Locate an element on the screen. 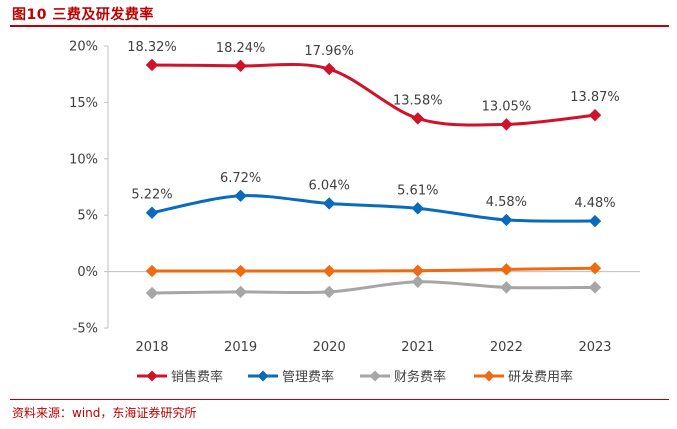 This screenshot has width=677, height=429. legend-label: 销售费率 is located at coordinates (197, 377).